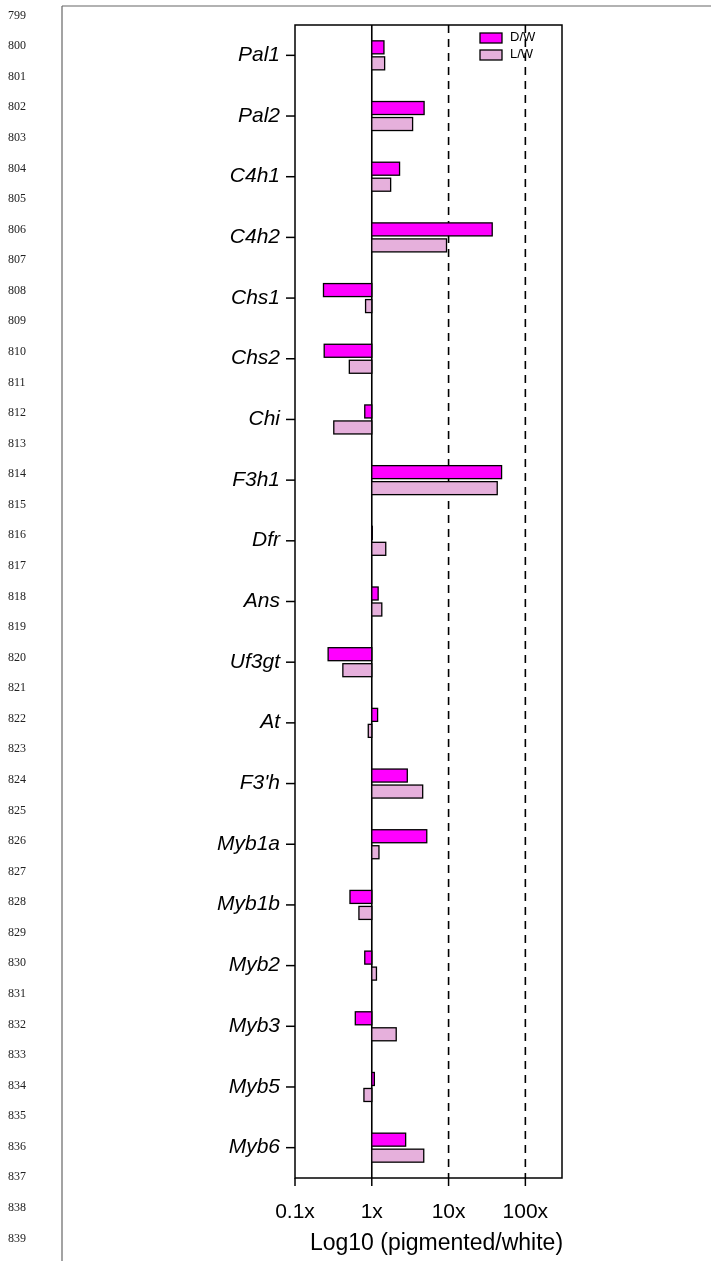 This screenshot has height=1261, width=711. I want to click on text: 829, so click(17, 931).